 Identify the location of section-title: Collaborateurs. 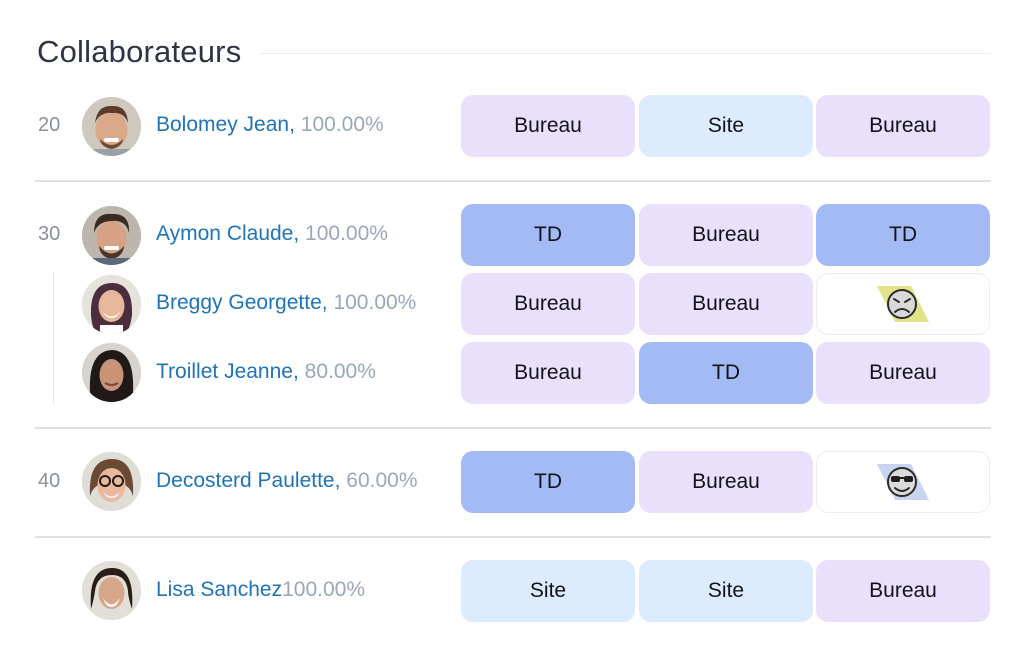
(139, 51).